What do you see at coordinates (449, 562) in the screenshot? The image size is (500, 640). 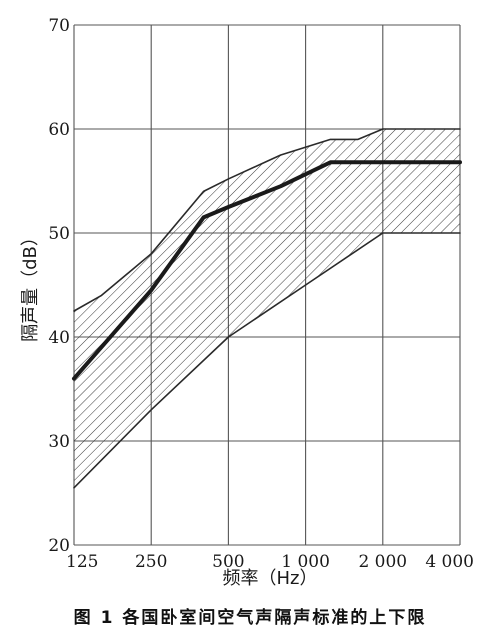 I see `x-tick-label: 4 000` at bounding box center [449, 562].